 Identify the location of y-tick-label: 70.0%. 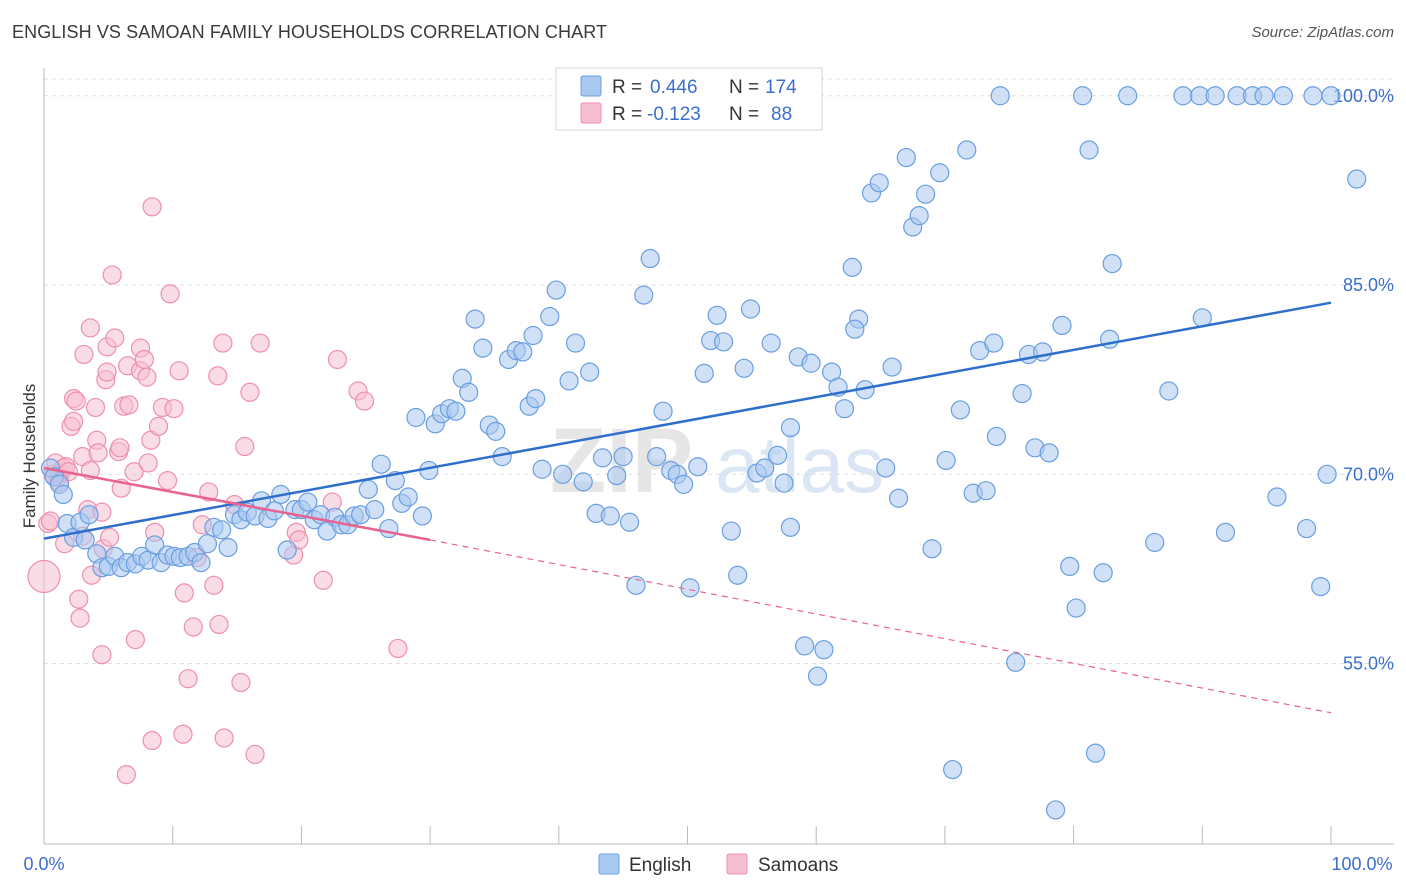
(1368, 474).